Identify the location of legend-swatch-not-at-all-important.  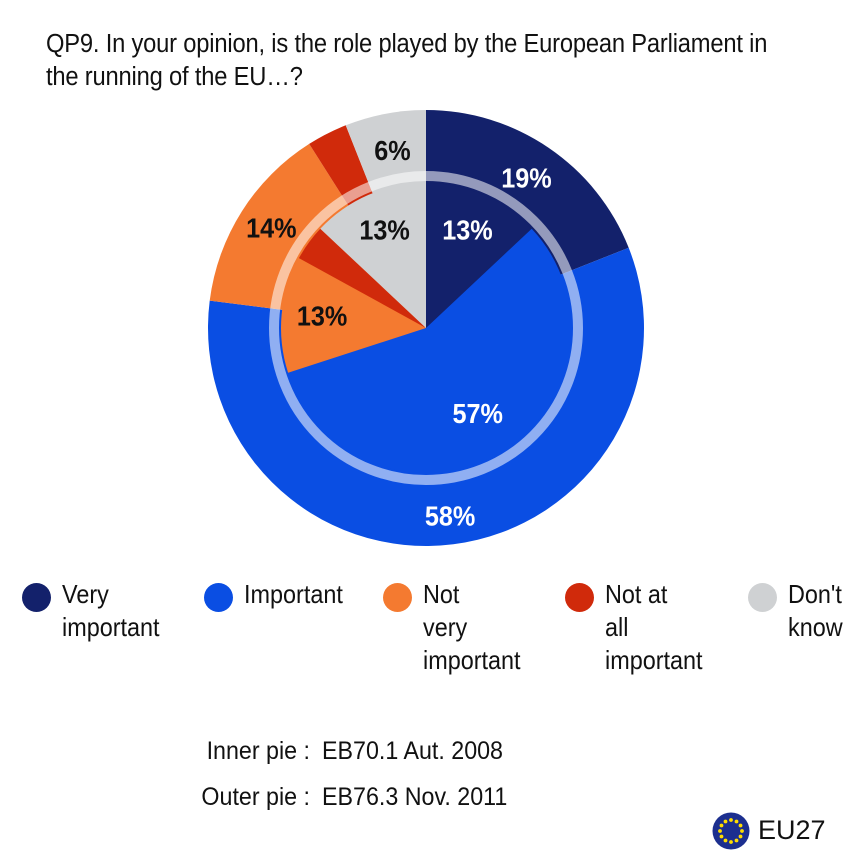
(579, 597).